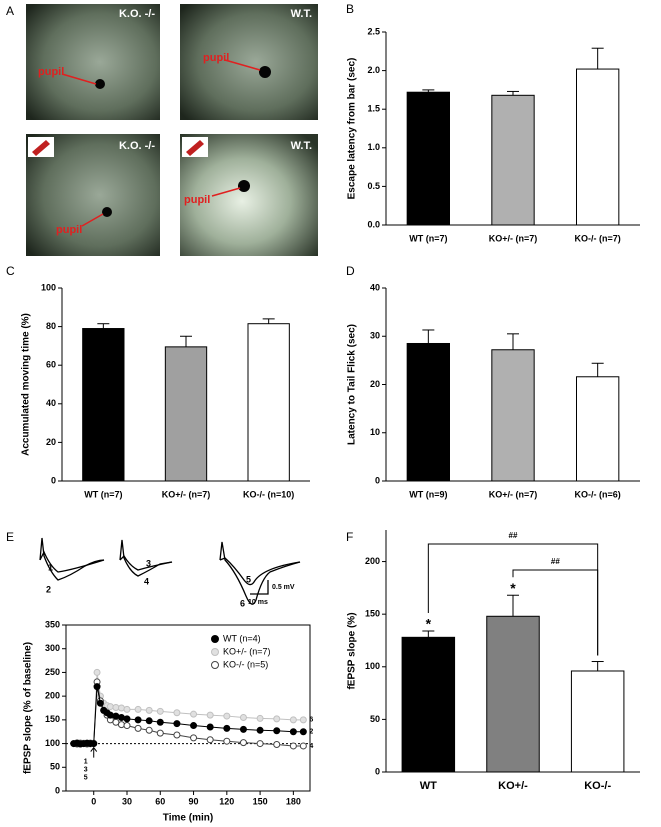  I want to click on photo-title: K.O. -/-, so click(137, 14).